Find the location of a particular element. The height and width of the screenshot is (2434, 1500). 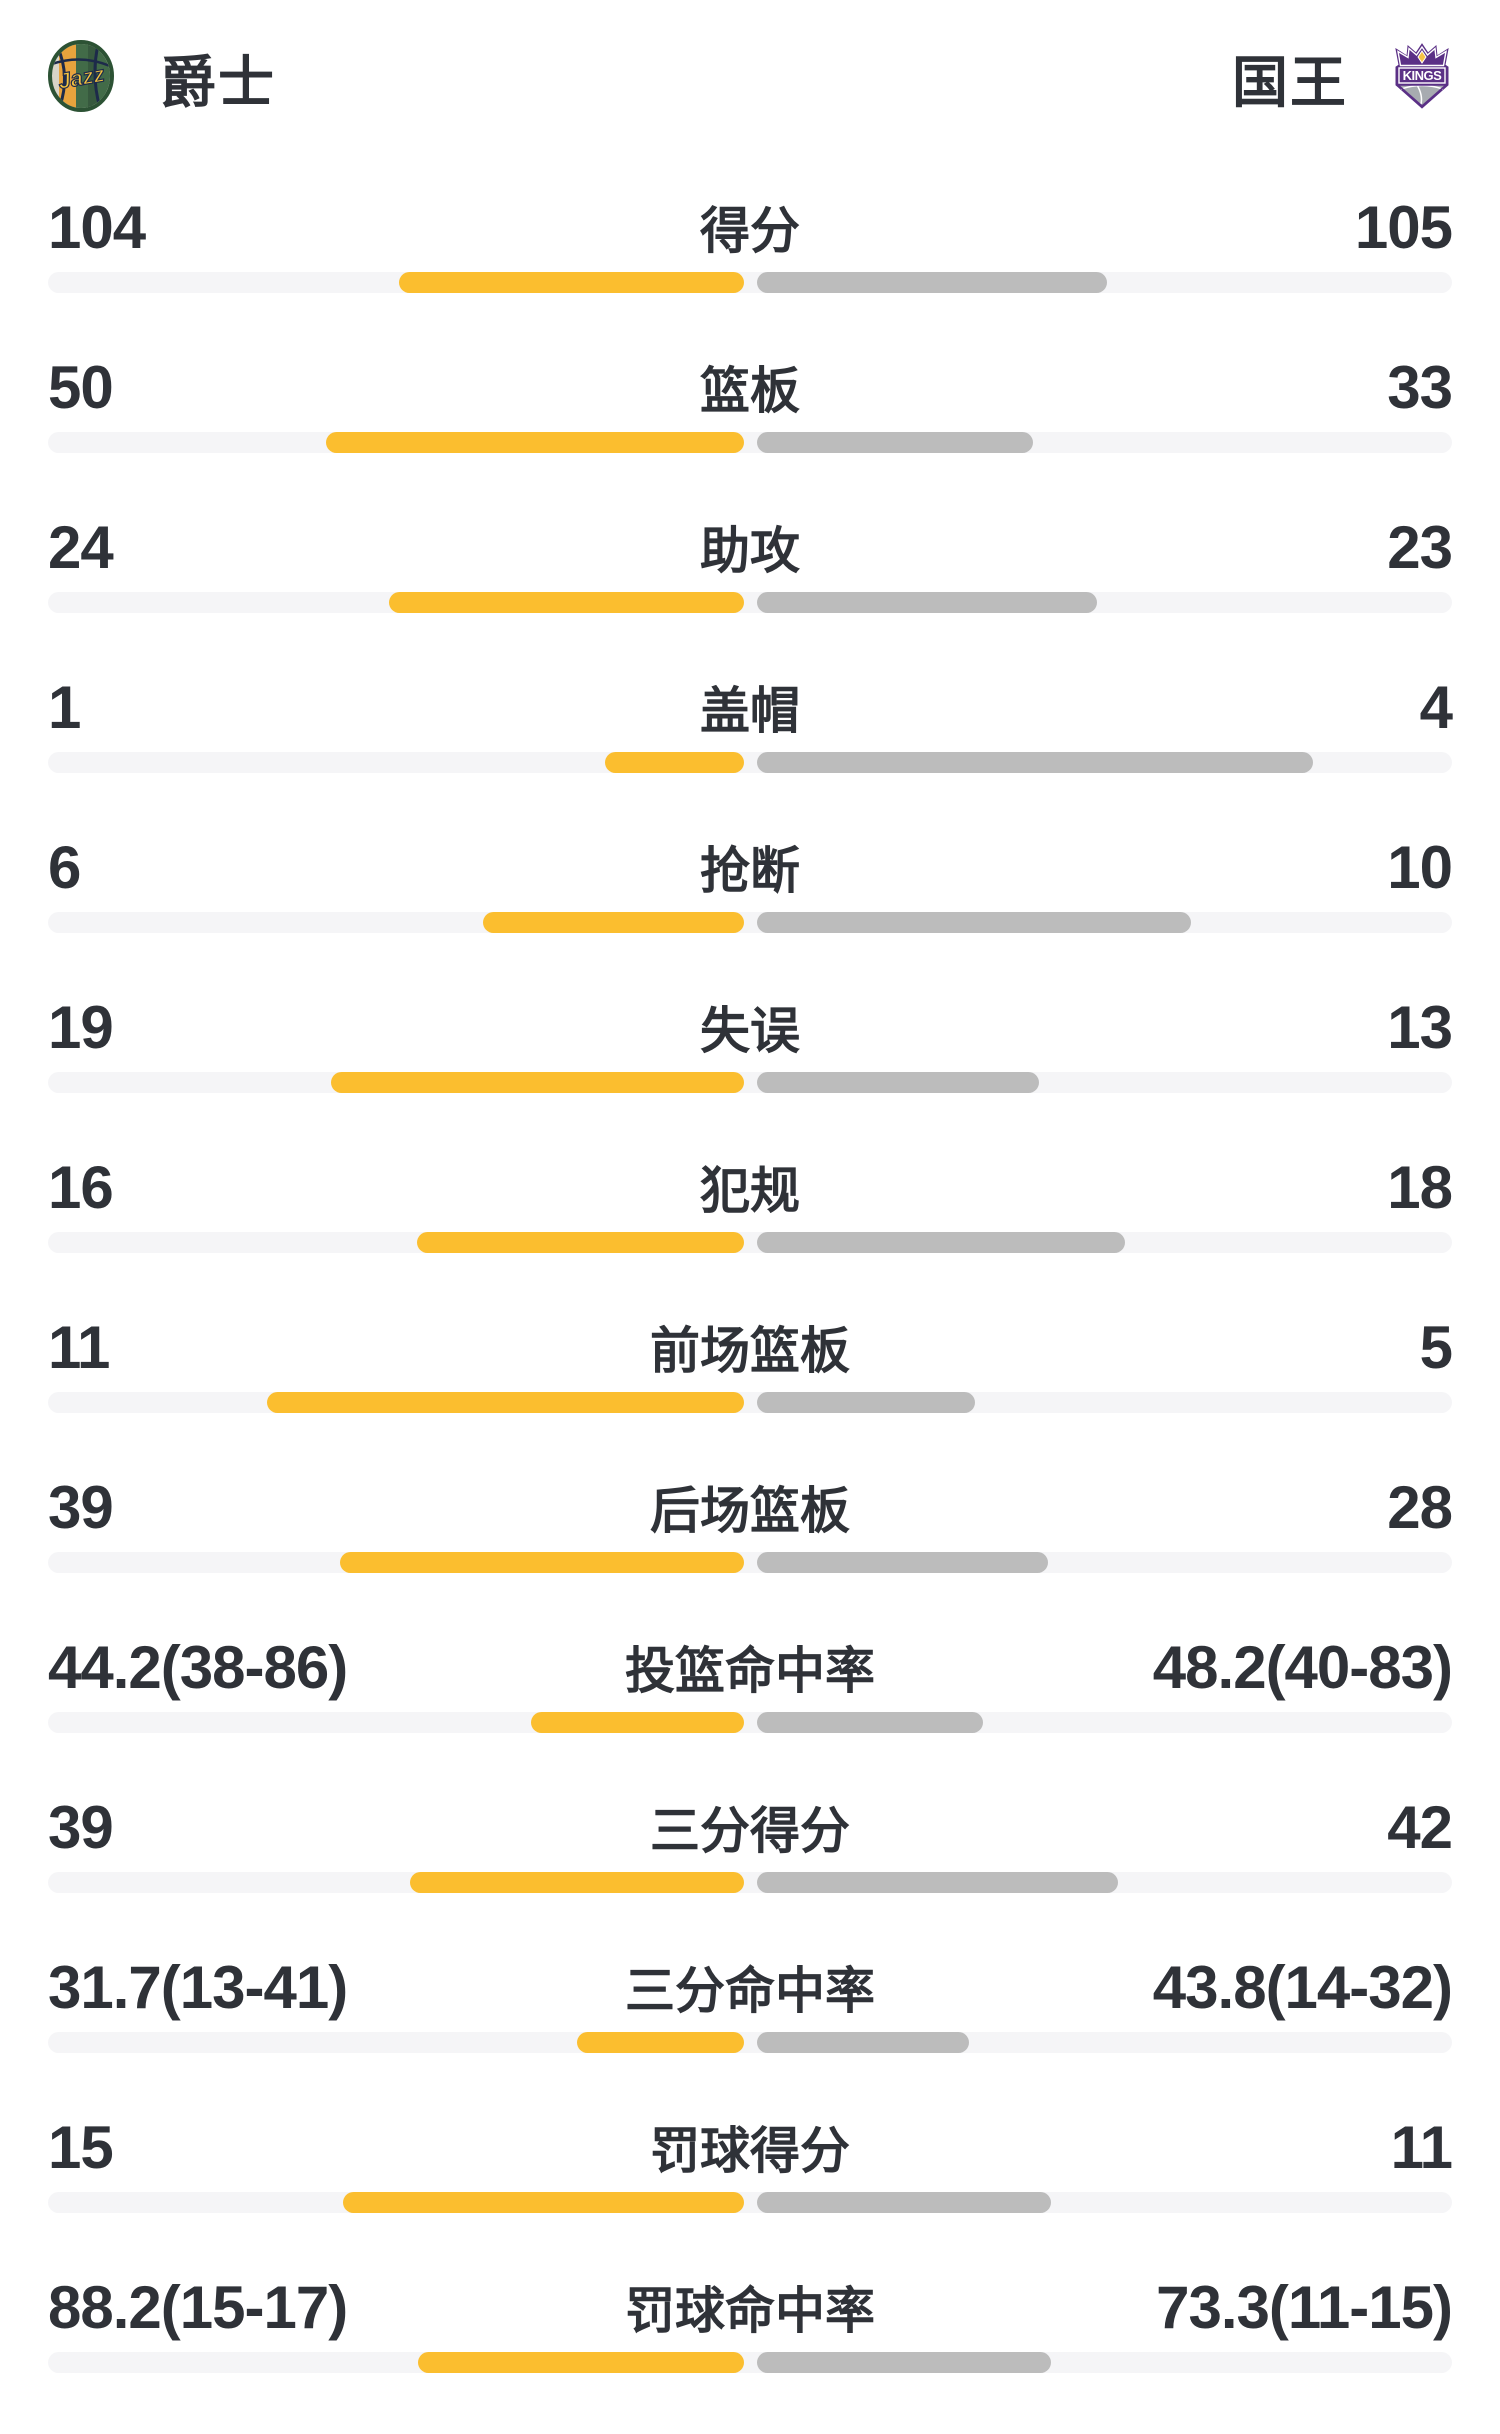

stat-value-right: 11 is located at coordinates (1421, 2147).